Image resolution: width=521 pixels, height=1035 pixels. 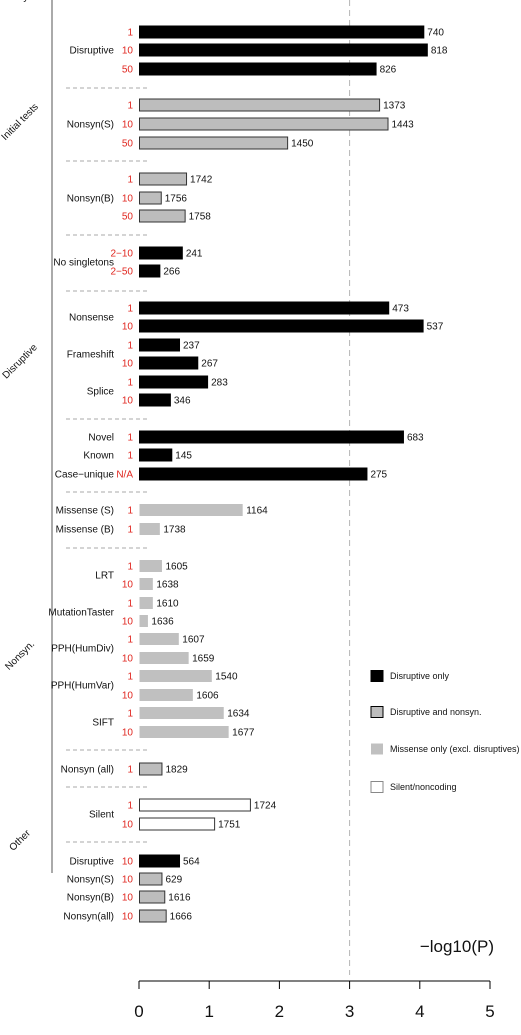 I want to click on count-label: 275, so click(x=378, y=475).